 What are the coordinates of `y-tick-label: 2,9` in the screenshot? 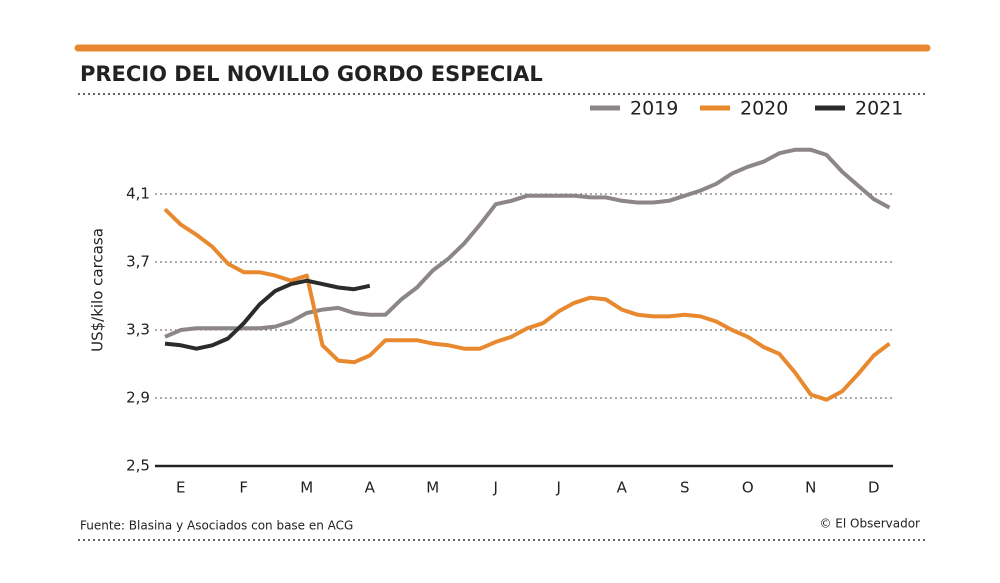 It's located at (138, 398).